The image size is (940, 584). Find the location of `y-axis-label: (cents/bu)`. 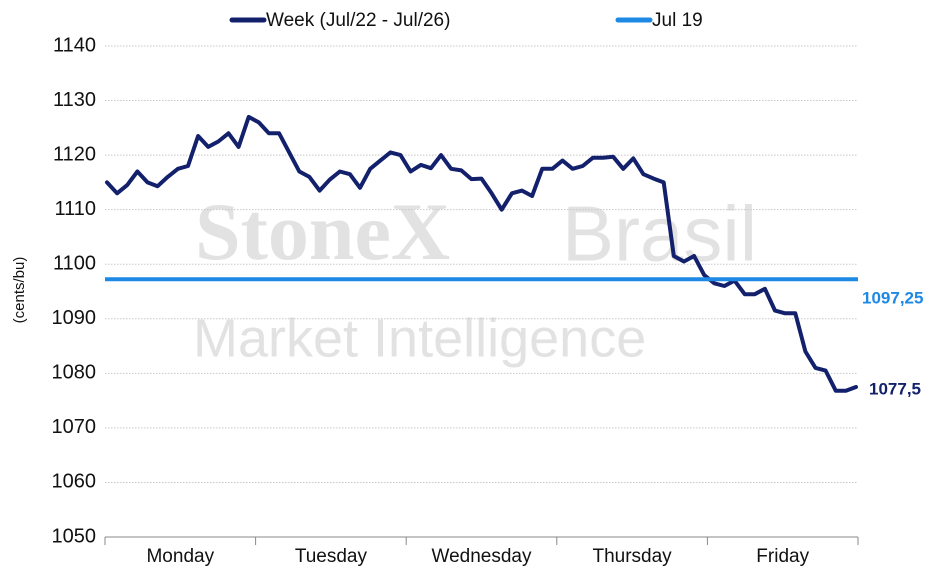

y-axis-label: (cents/bu) is located at coordinates (19, 290).